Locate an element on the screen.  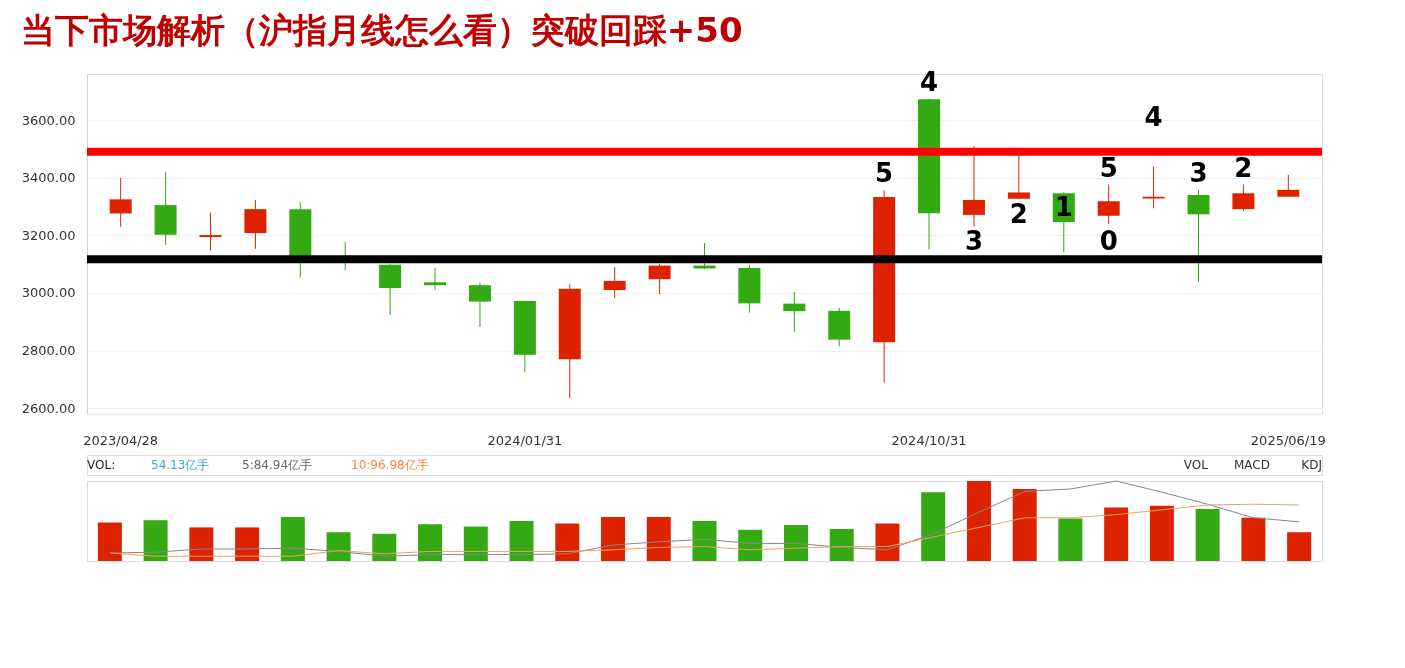
x-tick-label: 2025/06/19 is located at coordinates (1288, 440).